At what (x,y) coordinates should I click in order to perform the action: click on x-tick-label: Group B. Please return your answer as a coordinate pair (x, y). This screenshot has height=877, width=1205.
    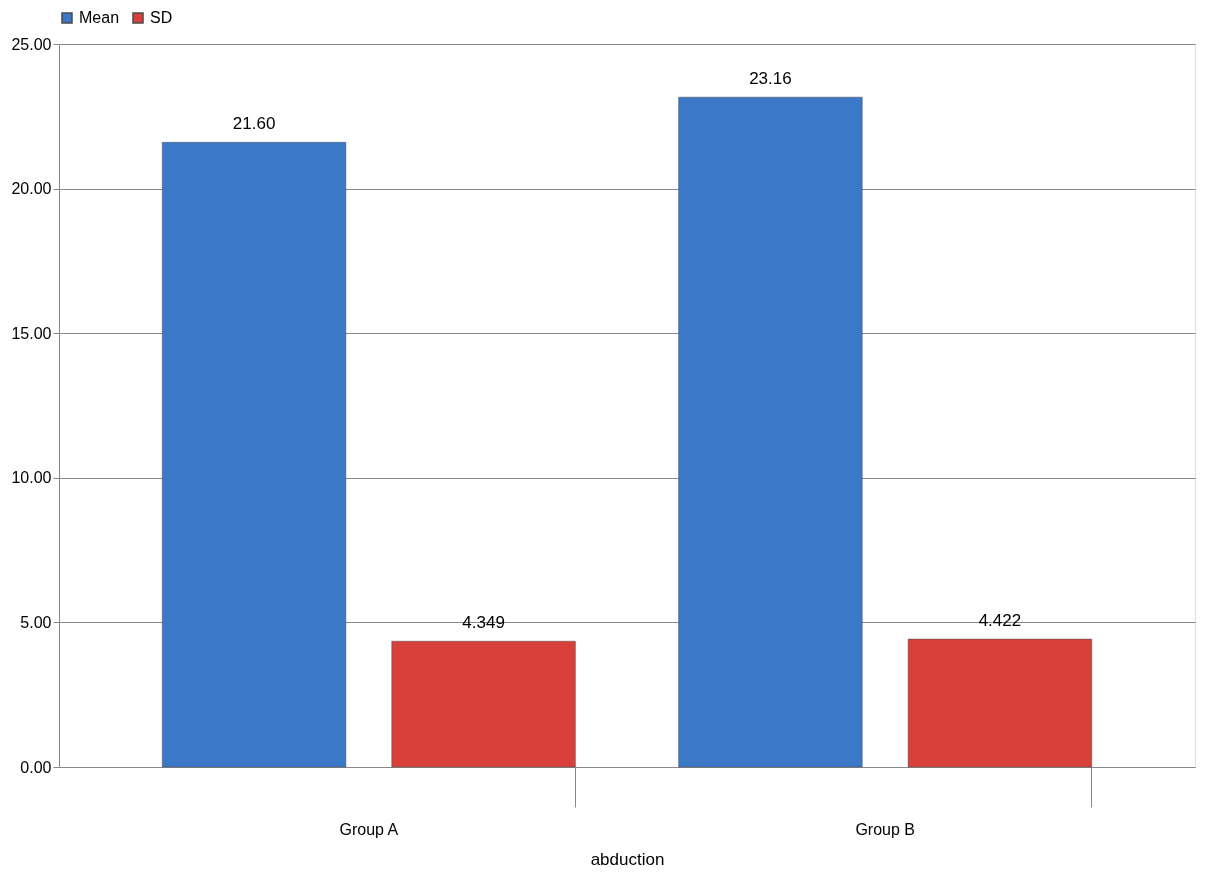
    Looking at the image, I should click on (885, 829).